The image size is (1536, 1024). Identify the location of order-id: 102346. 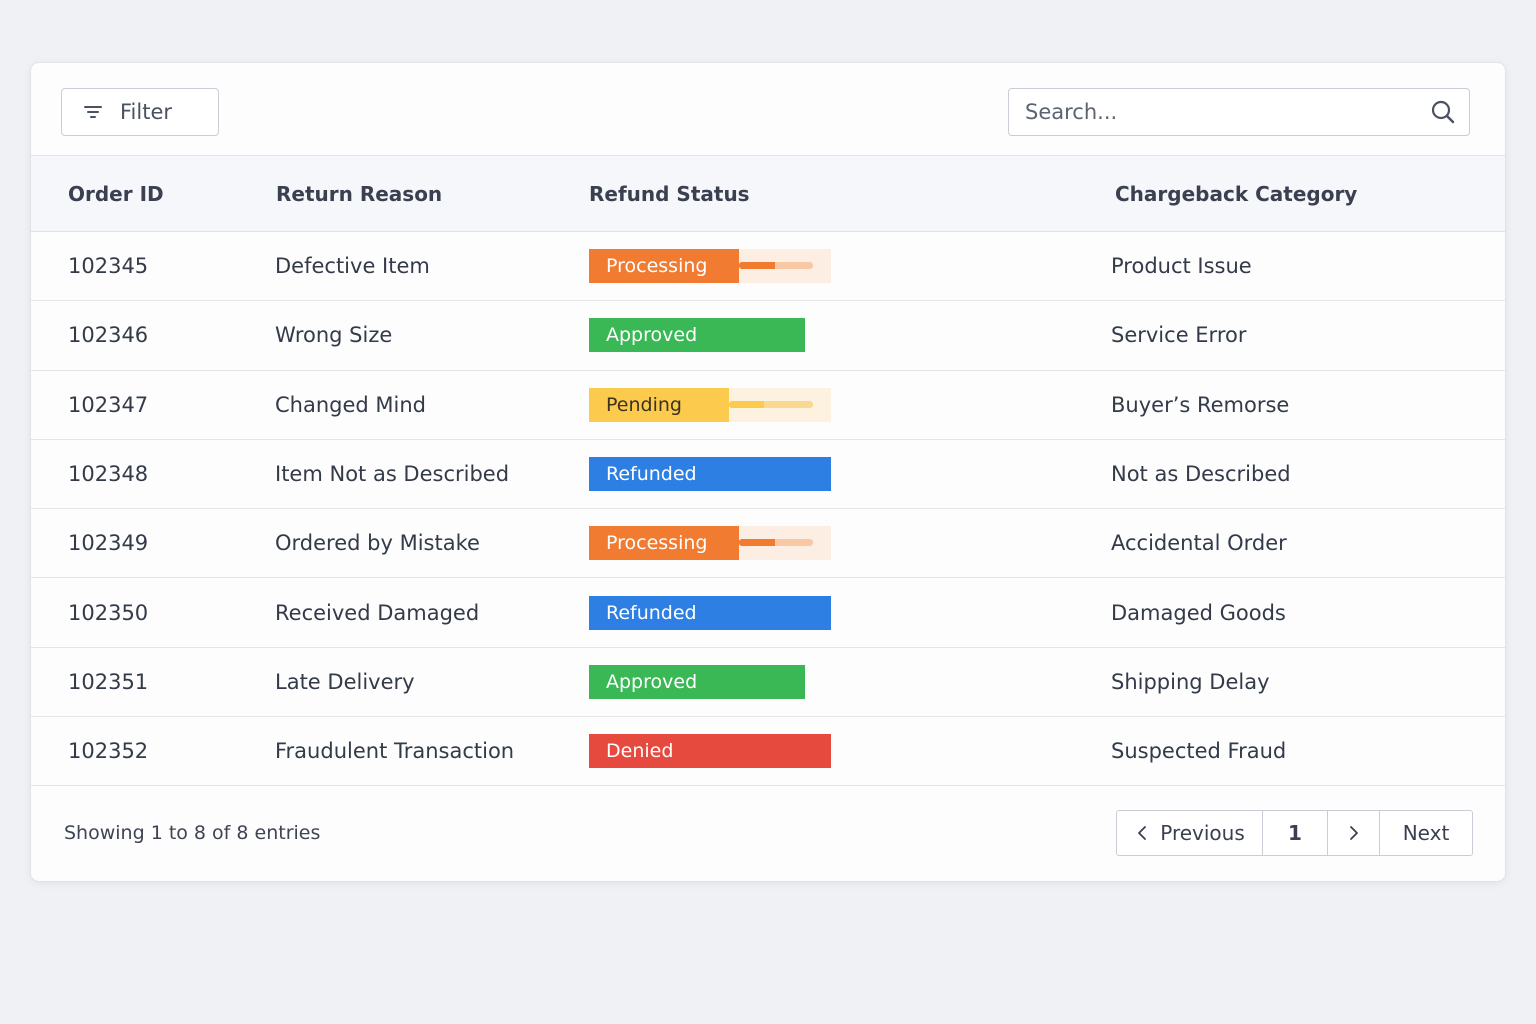
(108, 335).